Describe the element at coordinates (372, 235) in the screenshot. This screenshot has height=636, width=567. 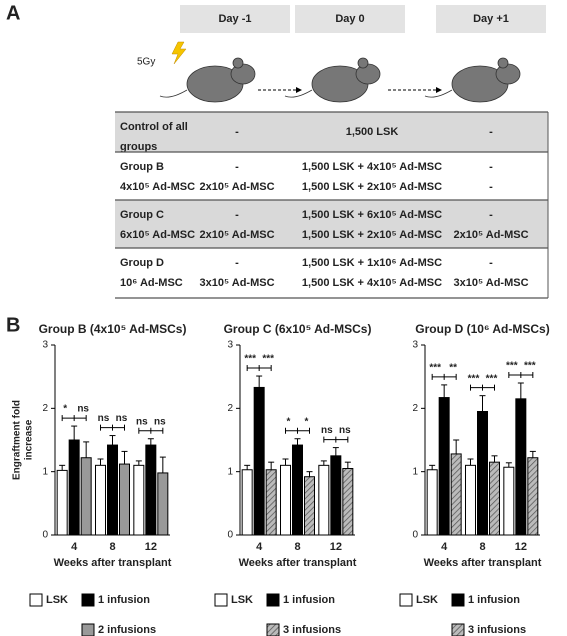
I see `table-cell: 1,500 LSK + 2x10⁵ Ad-MSC` at that location.